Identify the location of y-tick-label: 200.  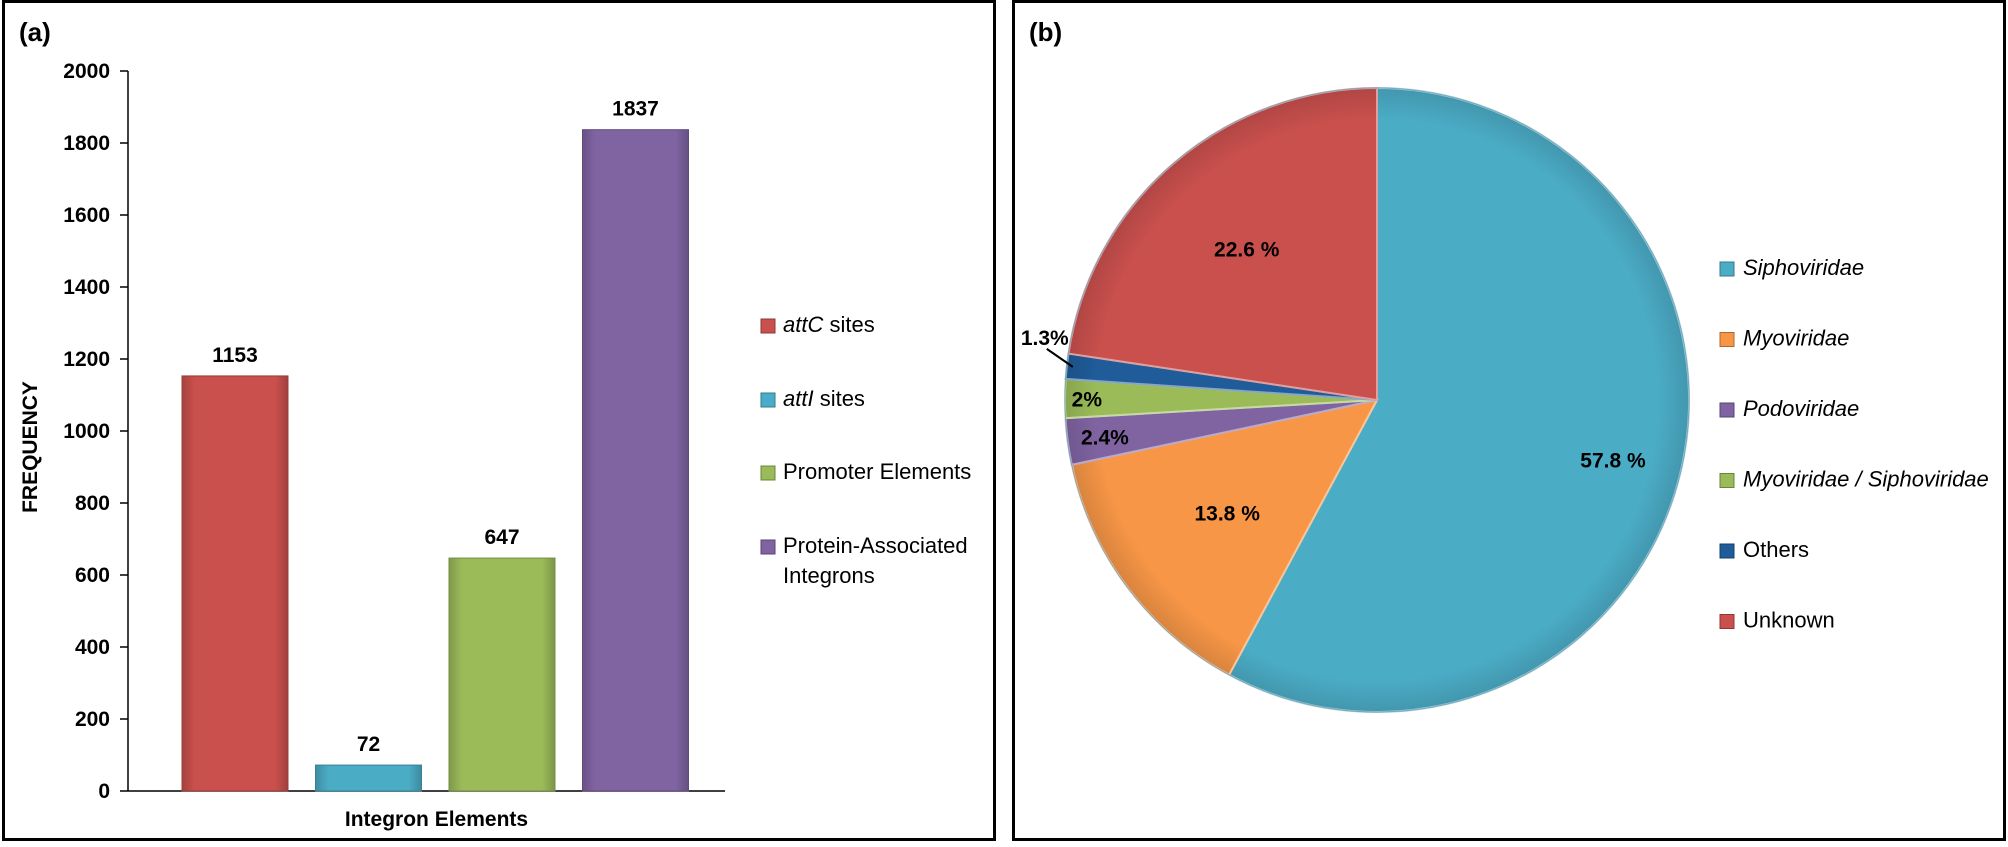
(92, 719).